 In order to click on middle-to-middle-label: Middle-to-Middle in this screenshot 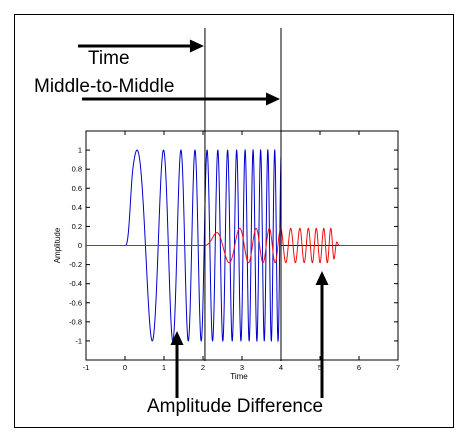, I will do `click(104, 86)`.